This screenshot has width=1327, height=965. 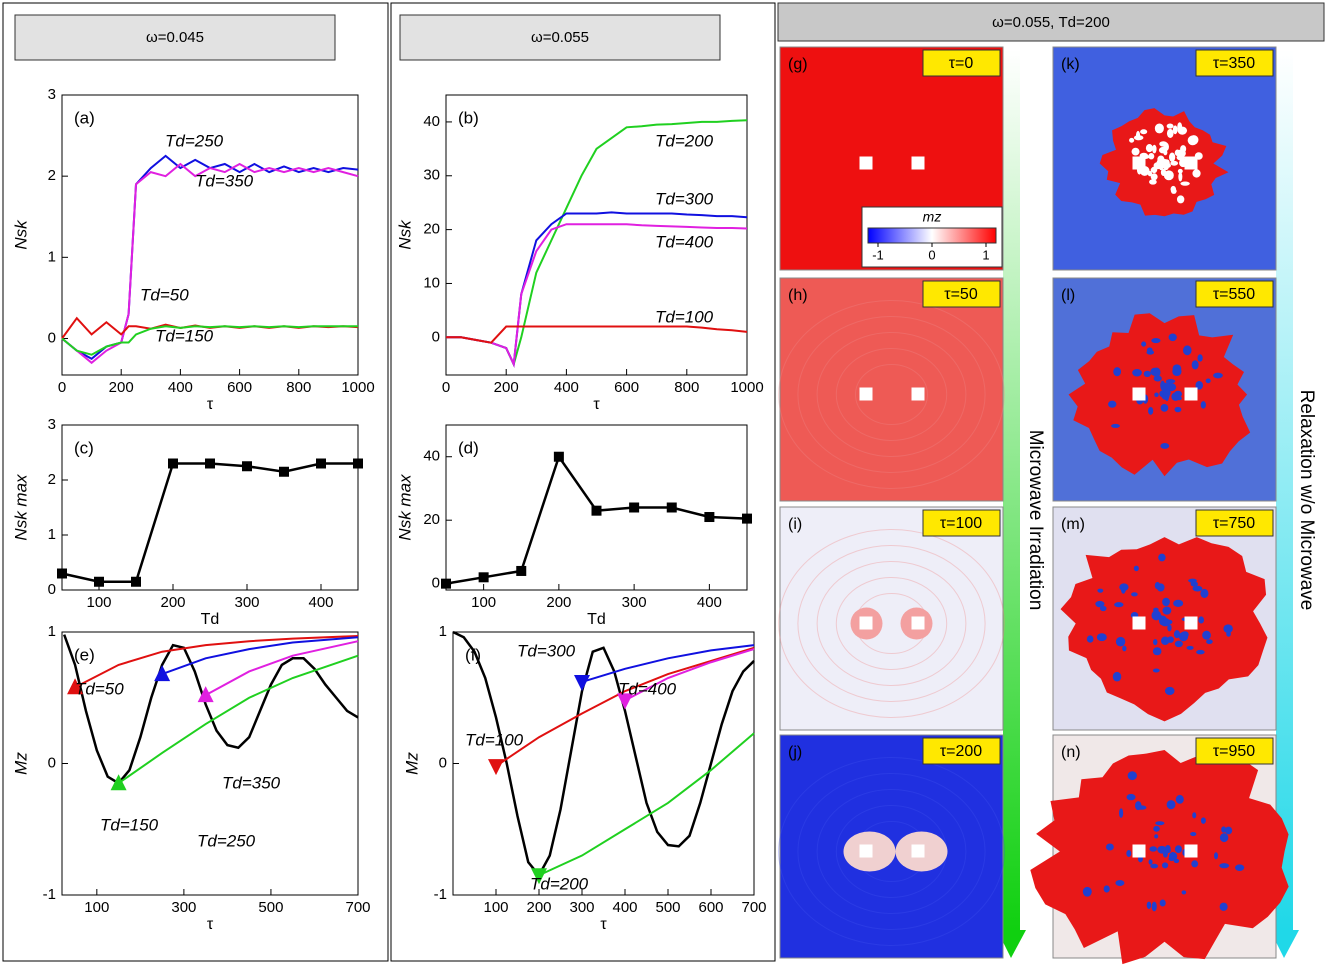 I want to click on y-tick-label: 3, so click(x=52, y=424).